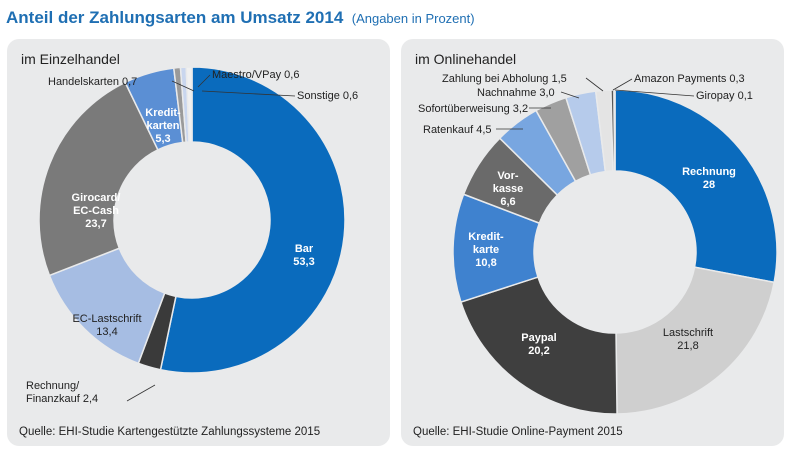 This screenshot has width=792, height=450. Describe the element at coordinates (141, 393) in the screenshot. I see `leader-line-rechnung-finanzkauf` at that location.